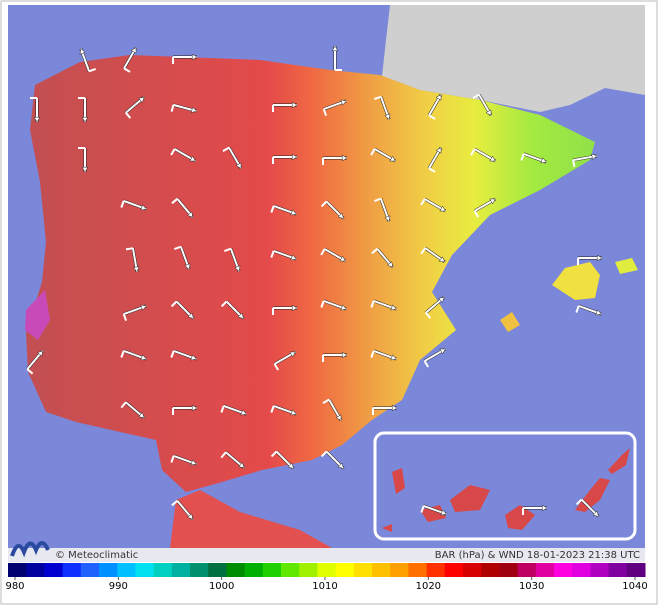 This screenshot has width=658, height=605. I want to click on caption: BAR (hPa) & WND 18-01-2023 21:38 UTC, so click(537, 555).